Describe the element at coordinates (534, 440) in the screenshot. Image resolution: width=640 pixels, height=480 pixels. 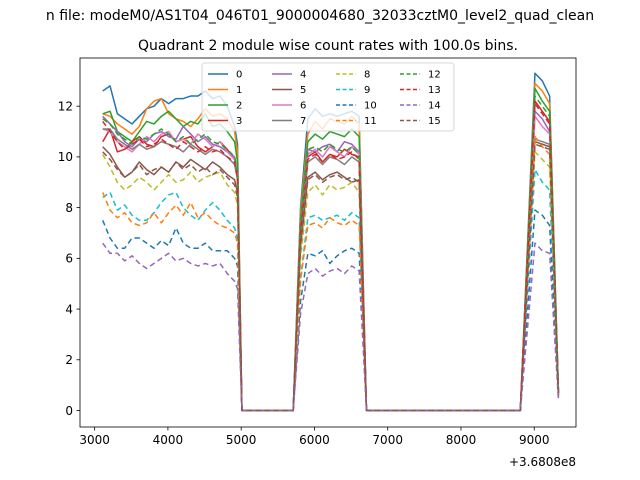
I see `x-tick-label: 9000` at that location.